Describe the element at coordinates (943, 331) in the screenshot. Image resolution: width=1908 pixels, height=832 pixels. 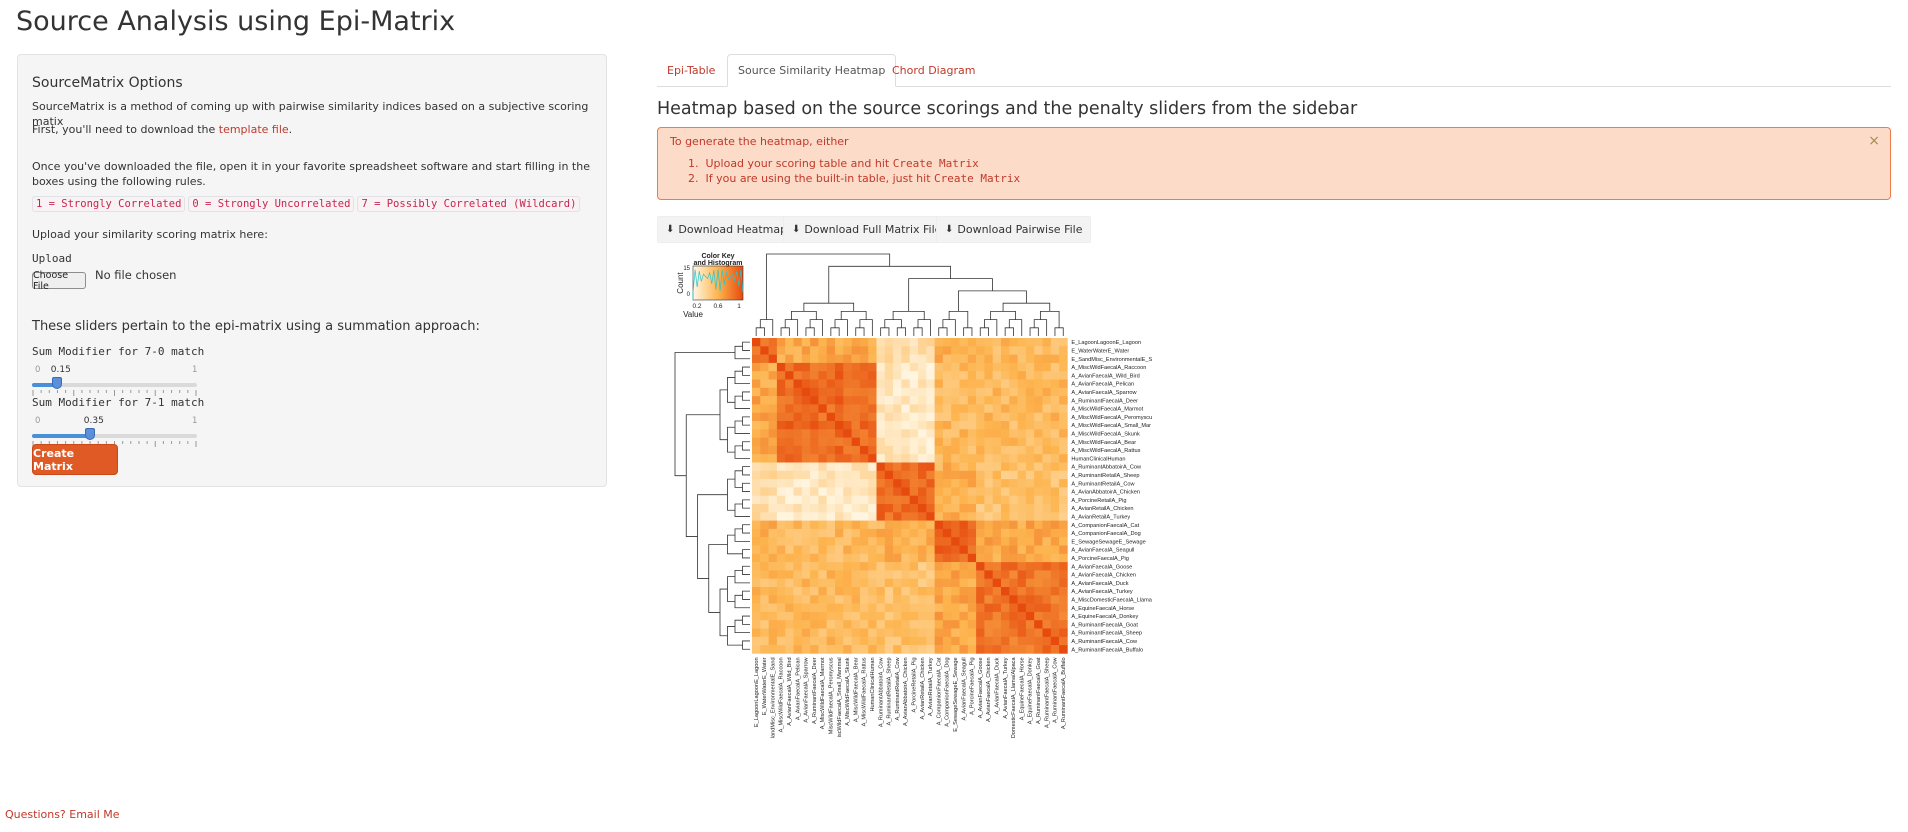
I see `column-dendrogram-branch` at that location.